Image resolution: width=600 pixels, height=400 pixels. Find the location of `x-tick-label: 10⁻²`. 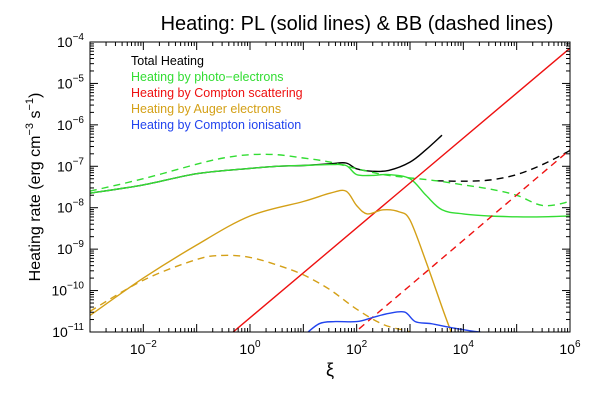

x-tick-label: 10⁻² is located at coordinates (143, 348).